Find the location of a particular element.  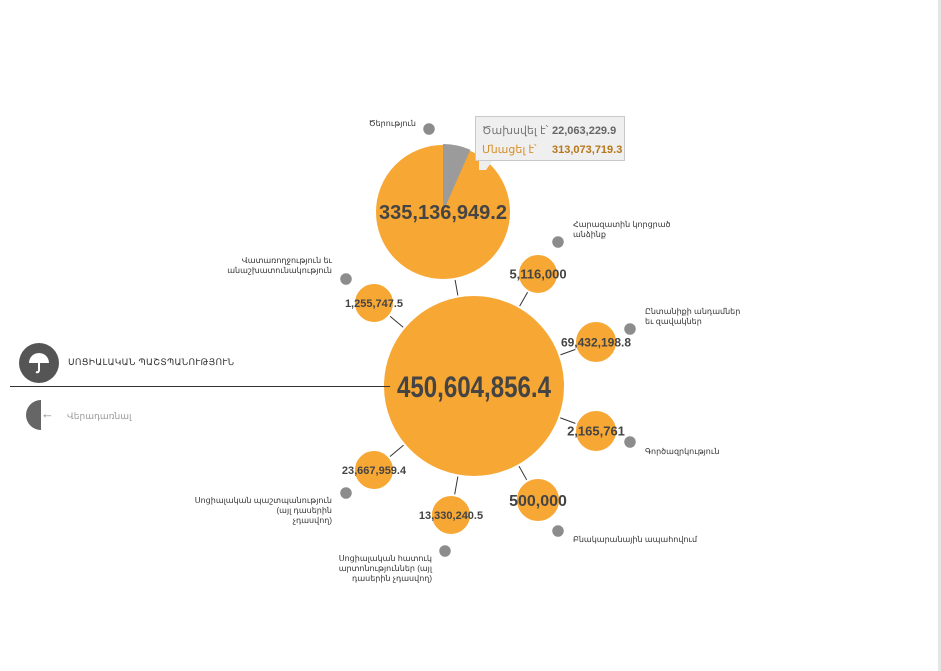

right-border is located at coordinates (939, 335).